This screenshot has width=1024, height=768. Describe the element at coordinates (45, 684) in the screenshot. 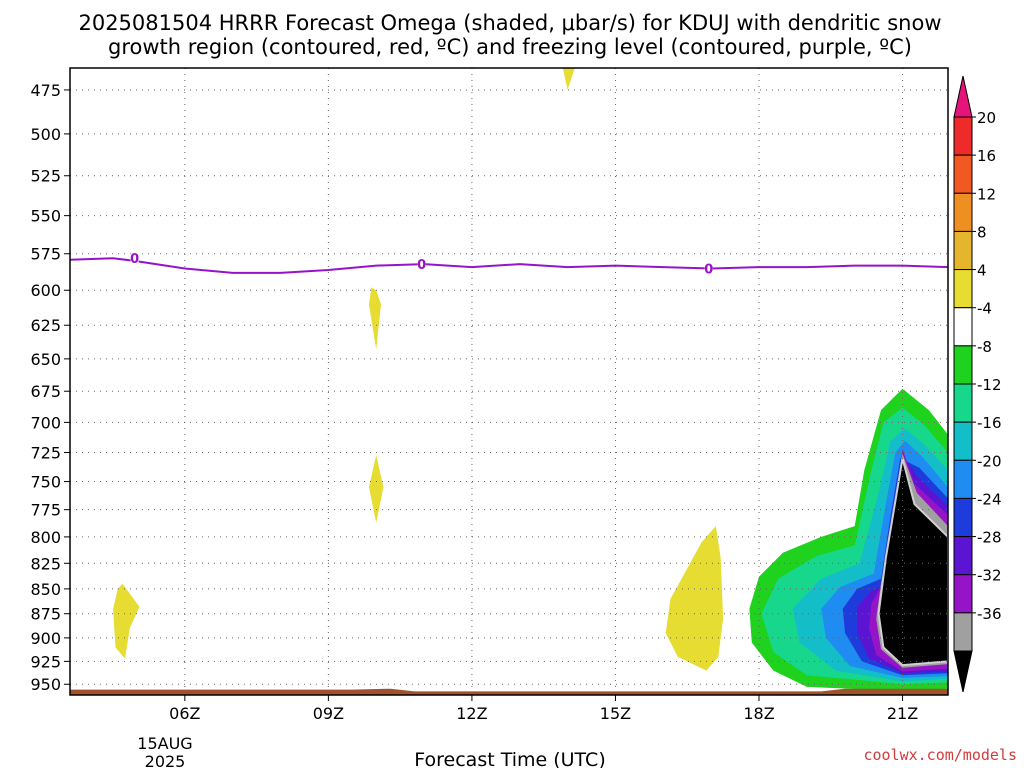

I see `y-tick-label-950: 950` at that location.